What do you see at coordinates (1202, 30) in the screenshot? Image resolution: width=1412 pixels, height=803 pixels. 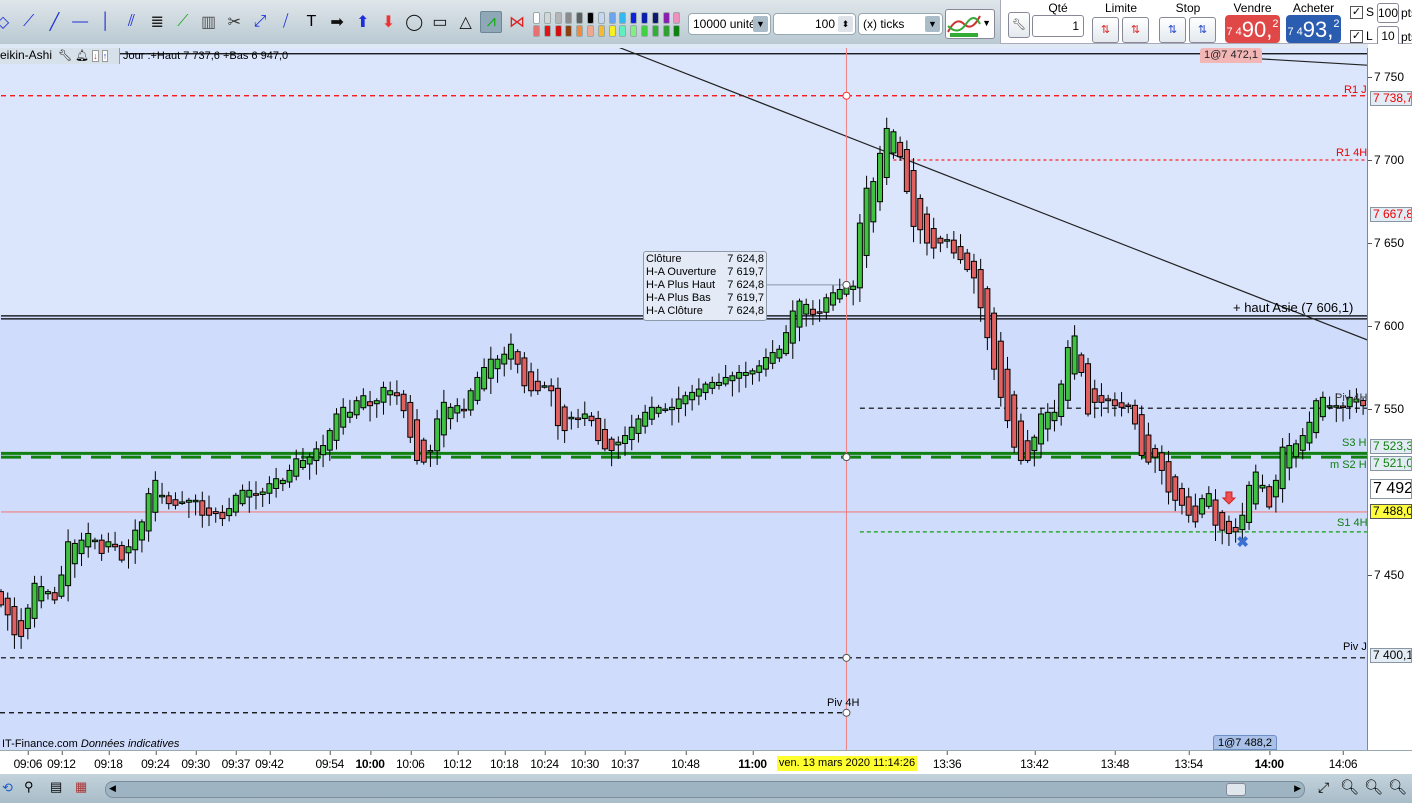 I see `stop-modify-button: ⇅` at bounding box center [1202, 30].